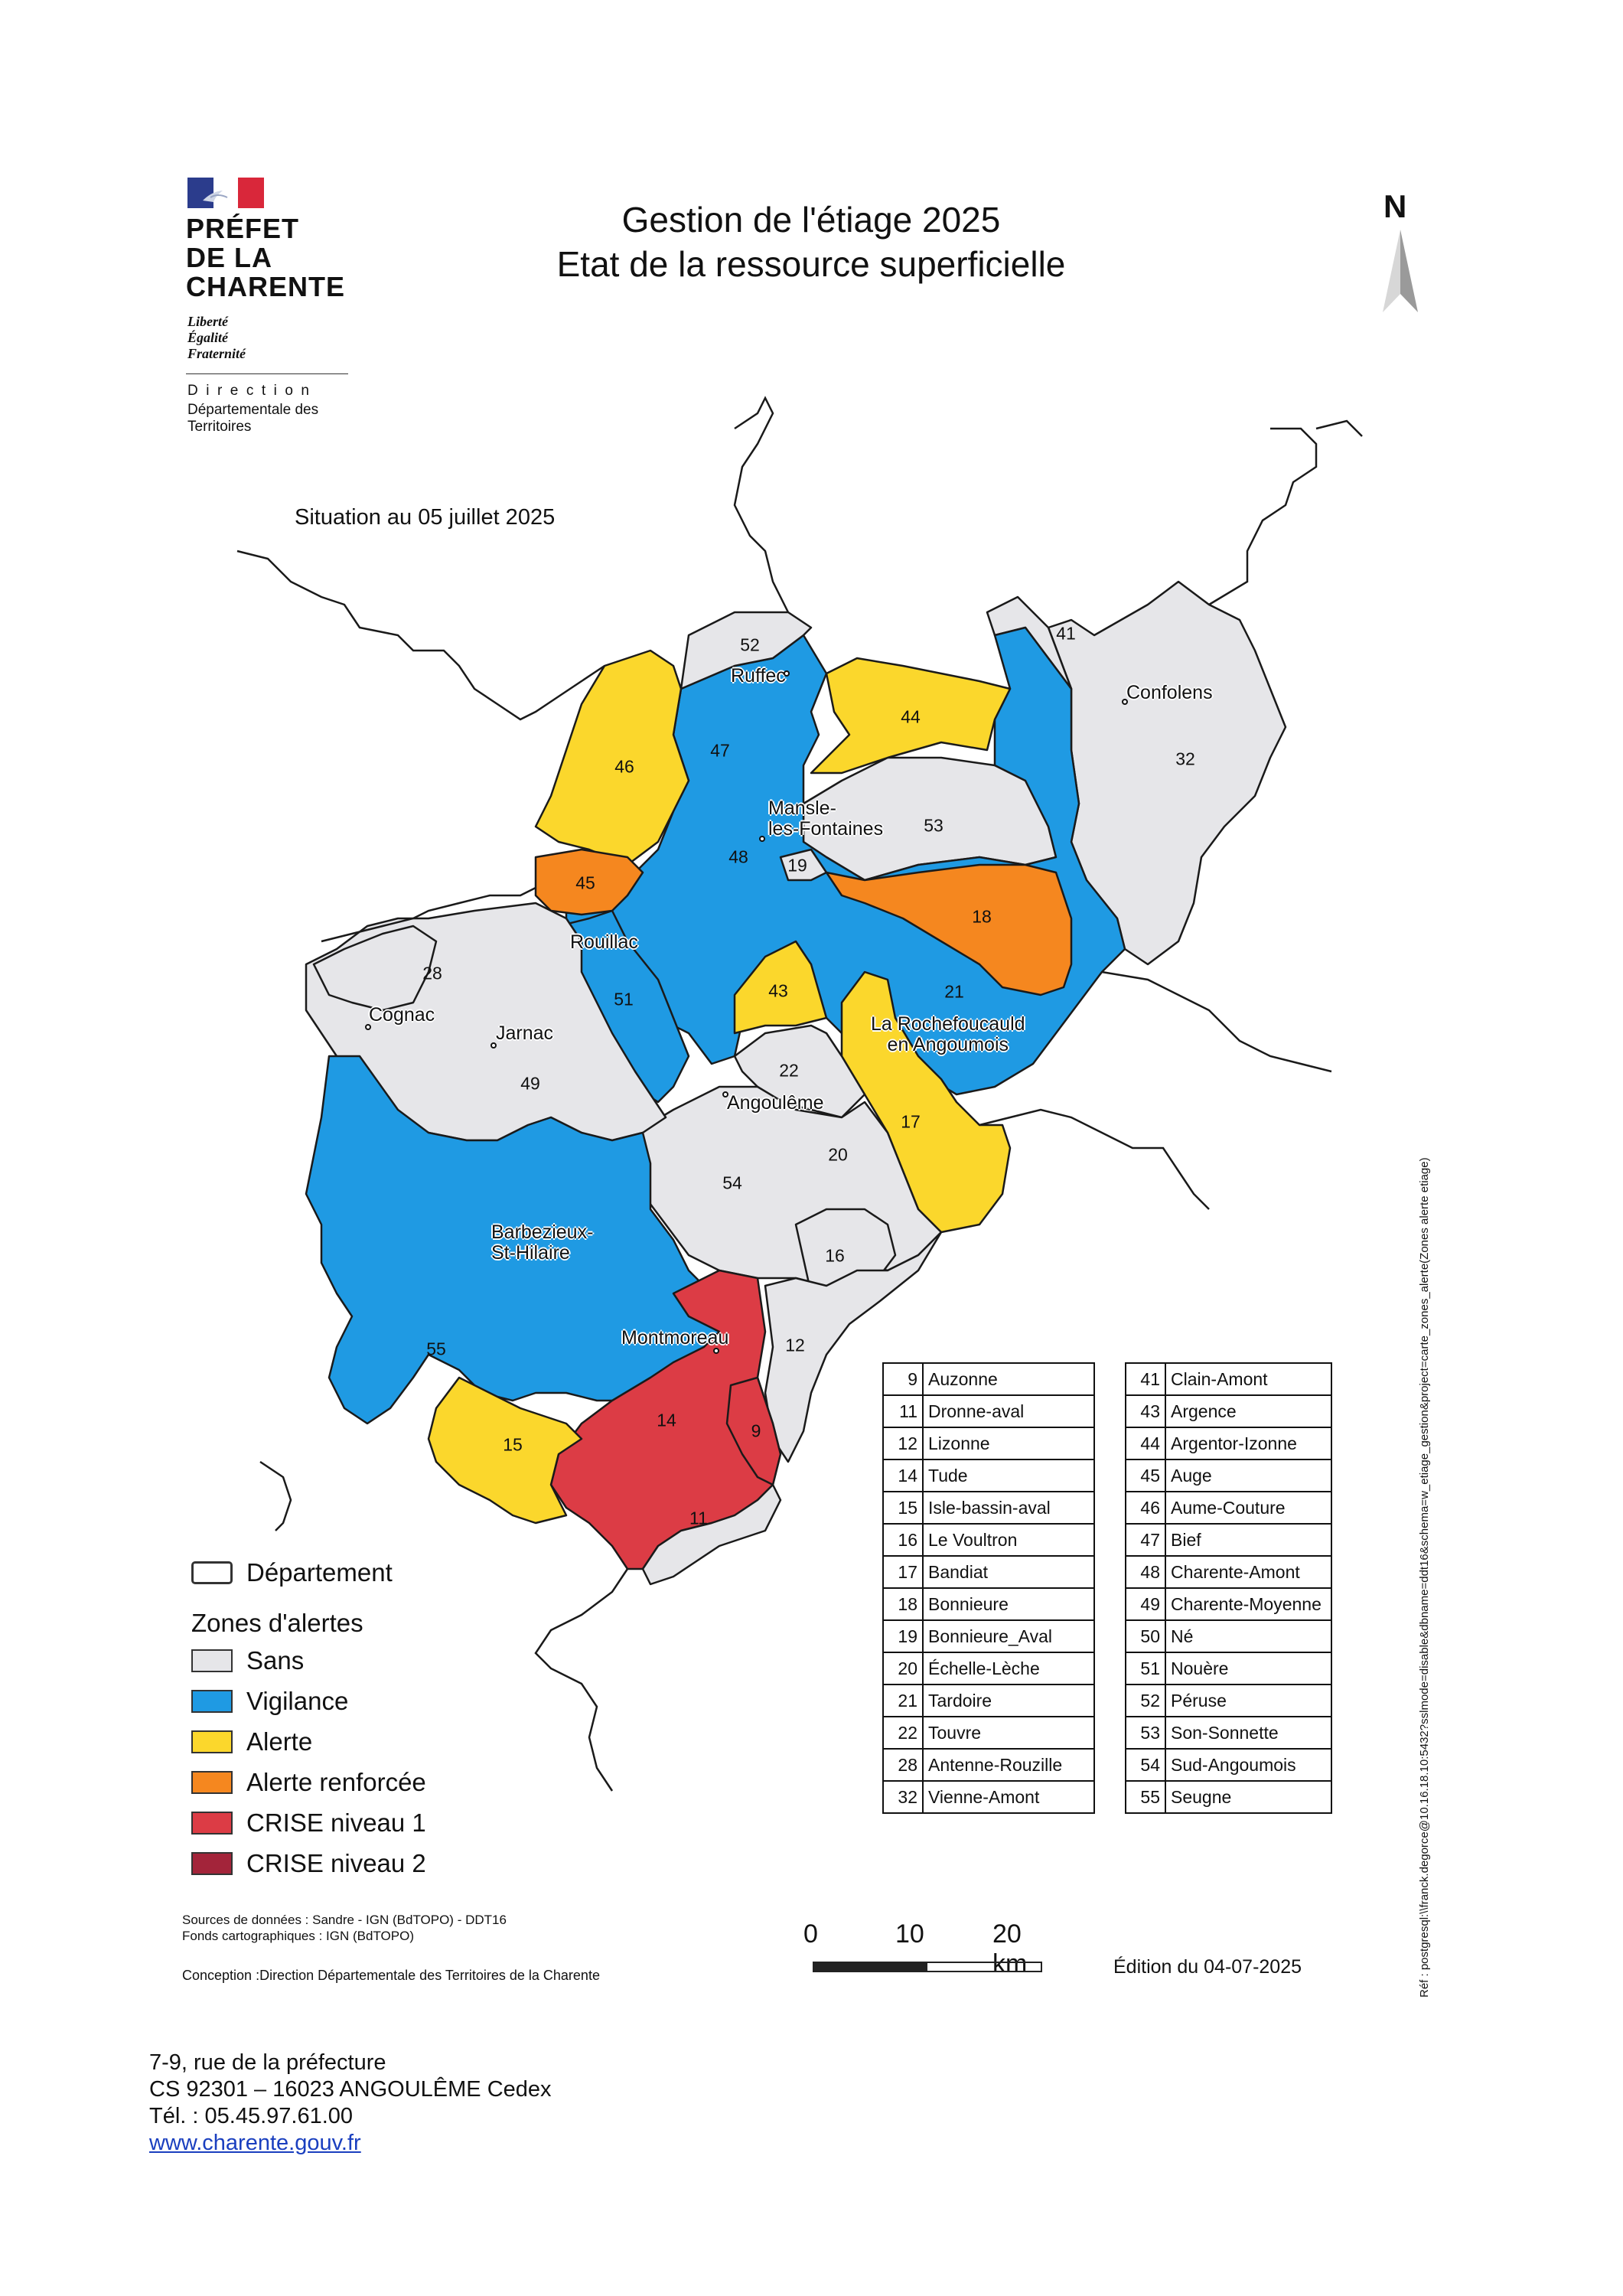 This screenshot has height=2296, width=1623. I want to click on zone-row: 11 Dronne-aval, so click(989, 1411).